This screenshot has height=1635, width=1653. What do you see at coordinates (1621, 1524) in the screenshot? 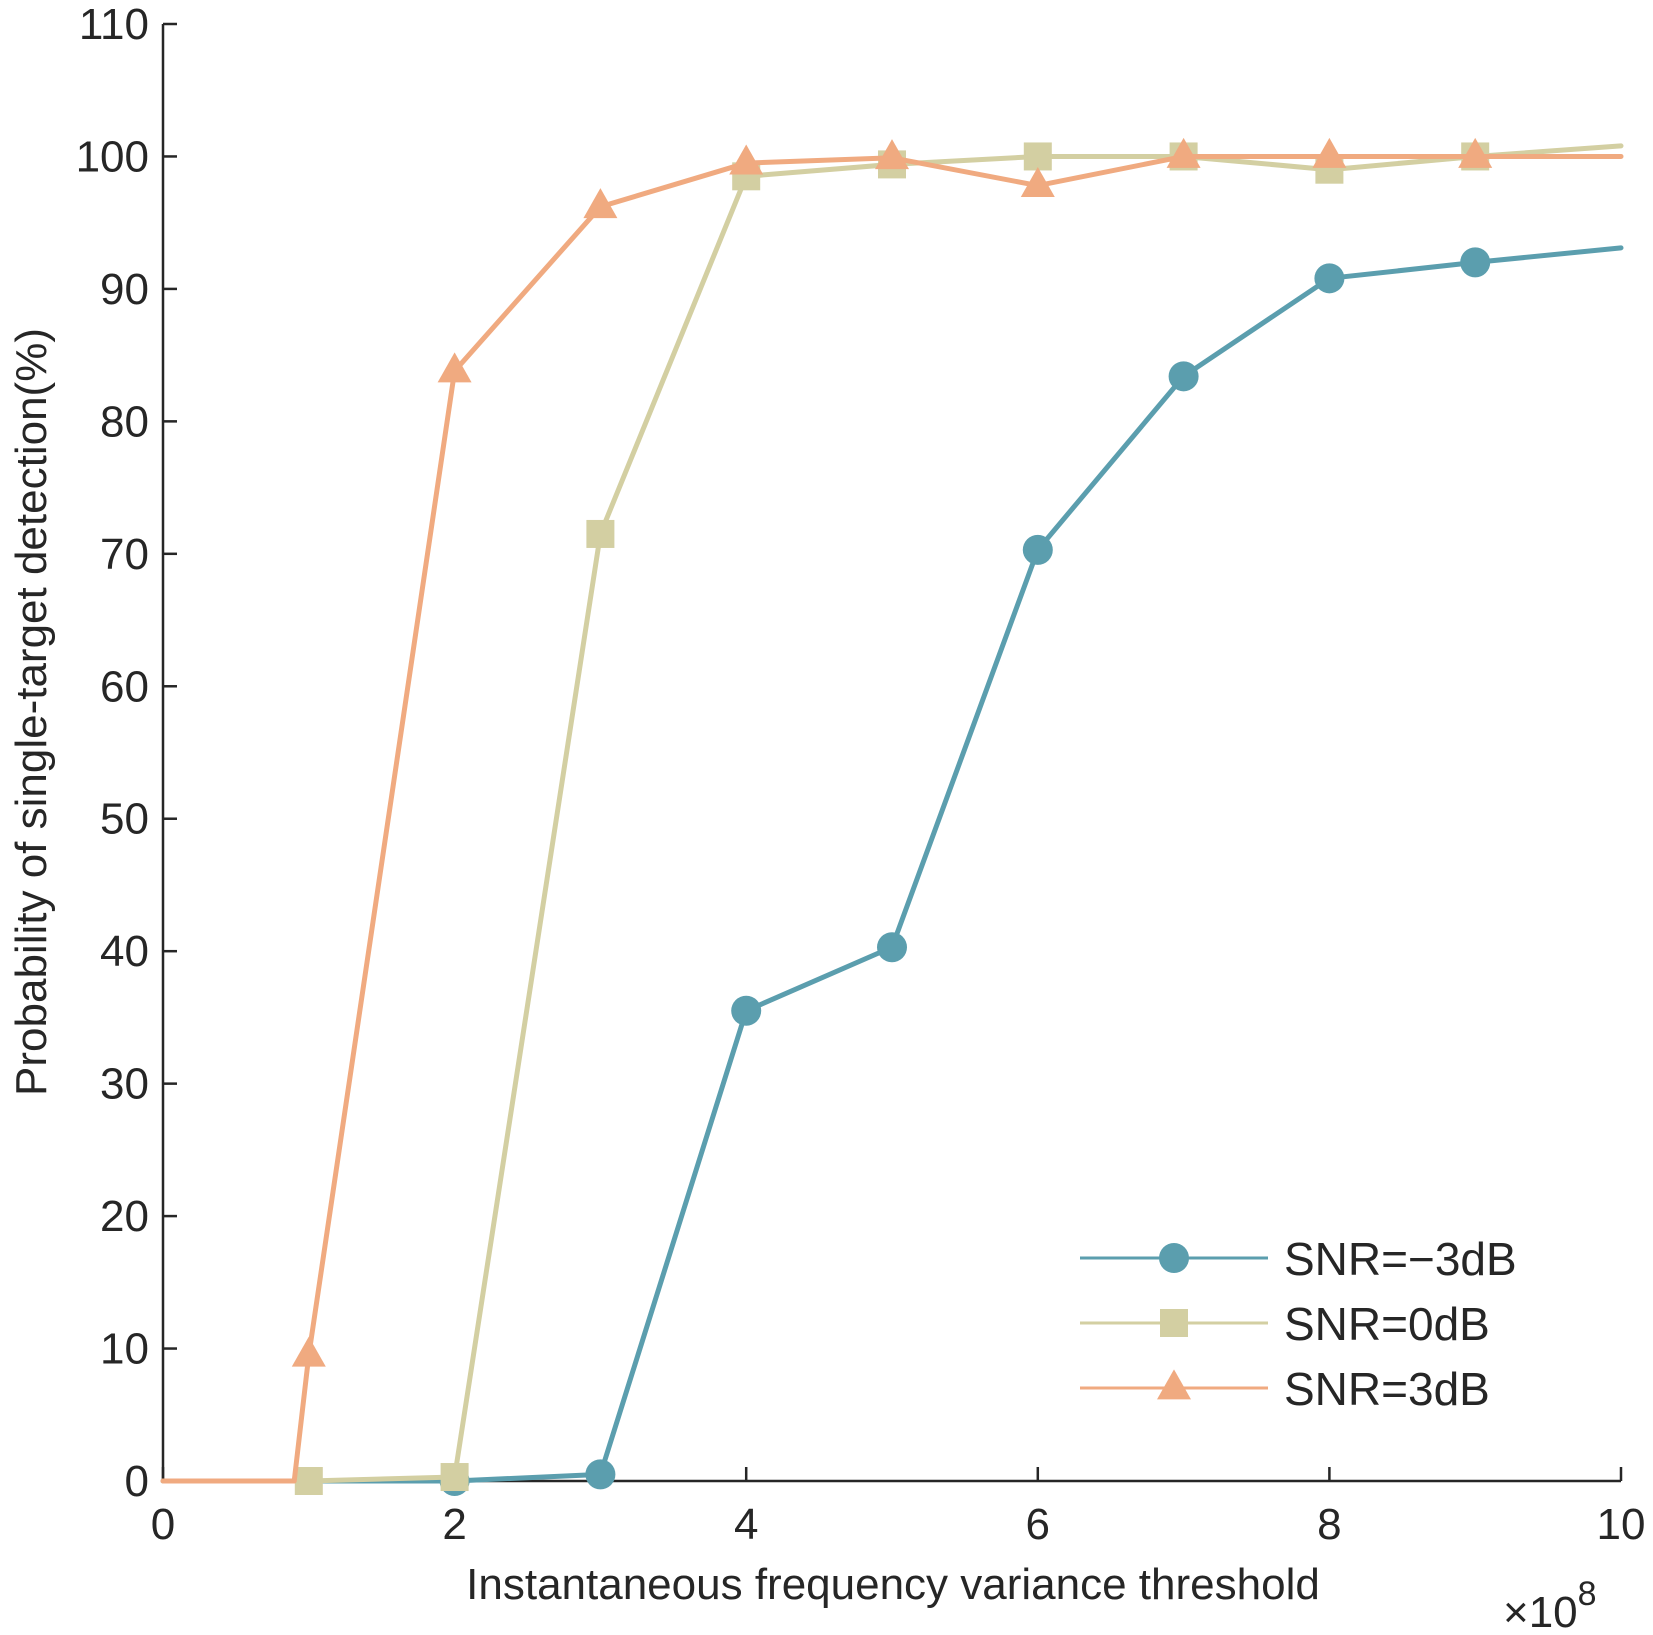
I see `x-tick-label: 10` at bounding box center [1621, 1524].